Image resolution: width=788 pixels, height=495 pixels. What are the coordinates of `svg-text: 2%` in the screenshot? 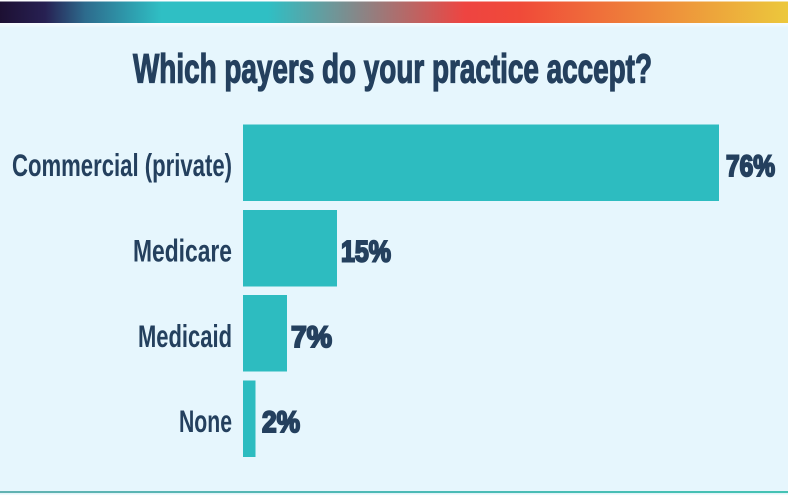 It's located at (281, 422).